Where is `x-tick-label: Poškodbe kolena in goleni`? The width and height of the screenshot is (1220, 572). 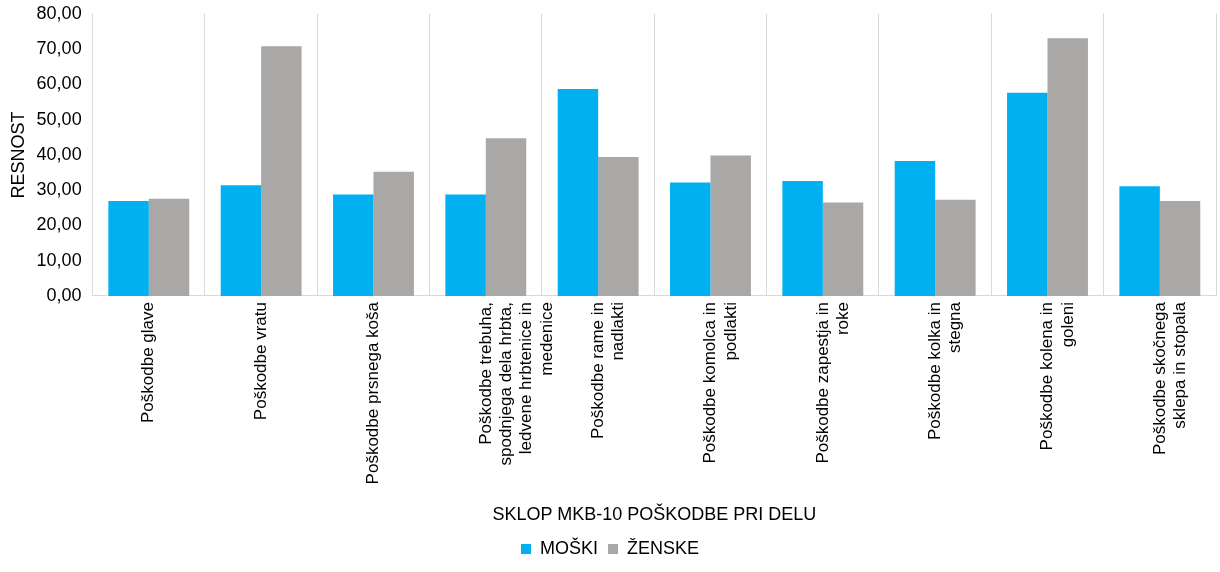 x-tick-label: Poškodbe kolena in goleni is located at coordinates (1057, 376).